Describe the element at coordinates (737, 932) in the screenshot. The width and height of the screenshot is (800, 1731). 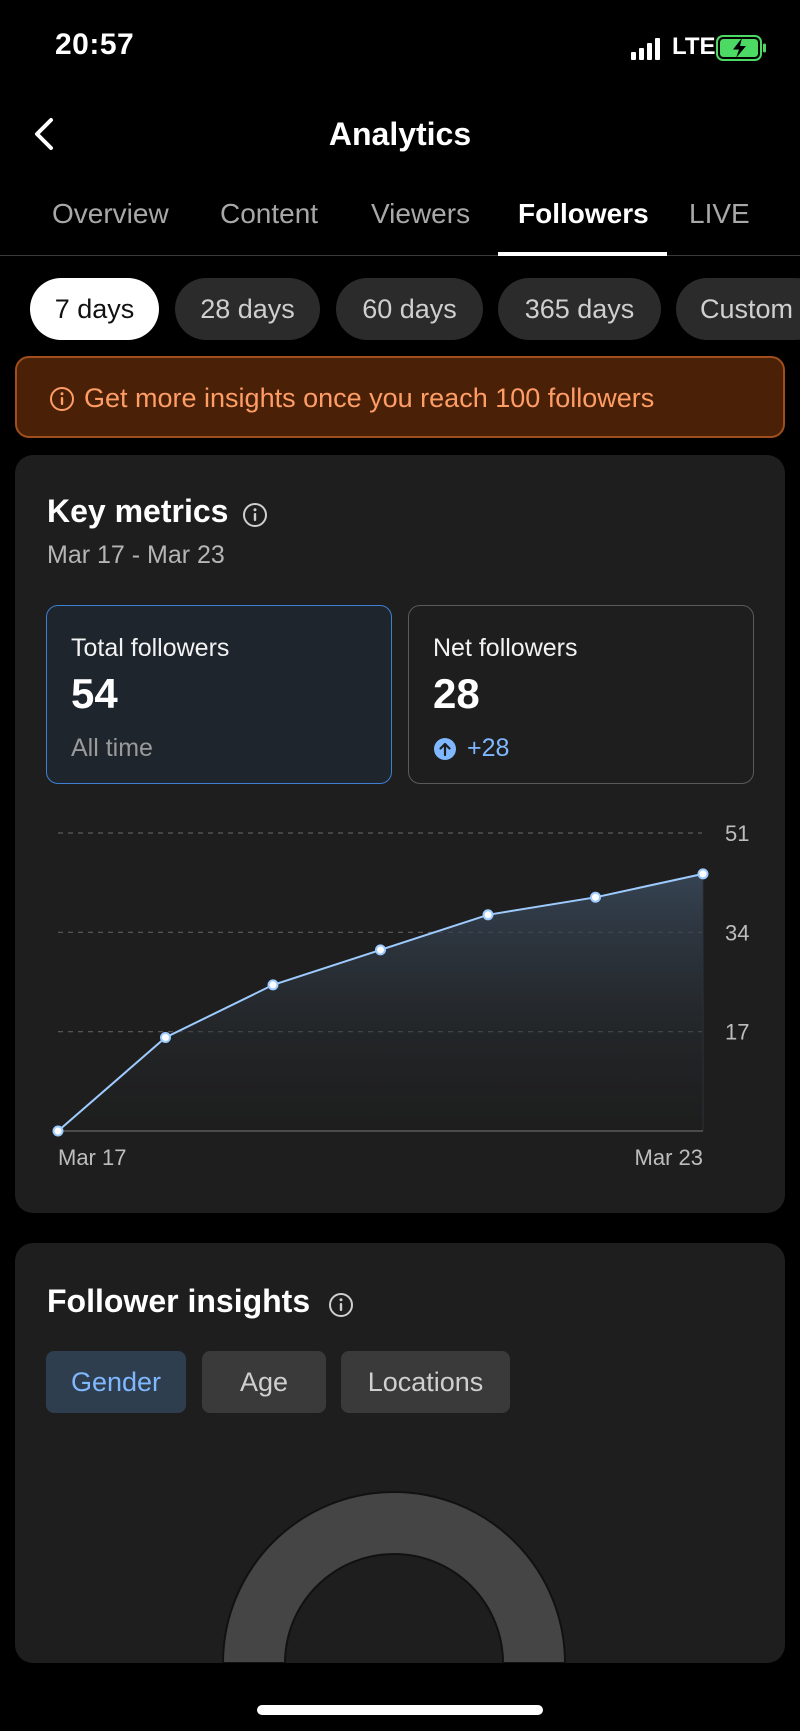
I see `y-tick-label: 34` at that location.